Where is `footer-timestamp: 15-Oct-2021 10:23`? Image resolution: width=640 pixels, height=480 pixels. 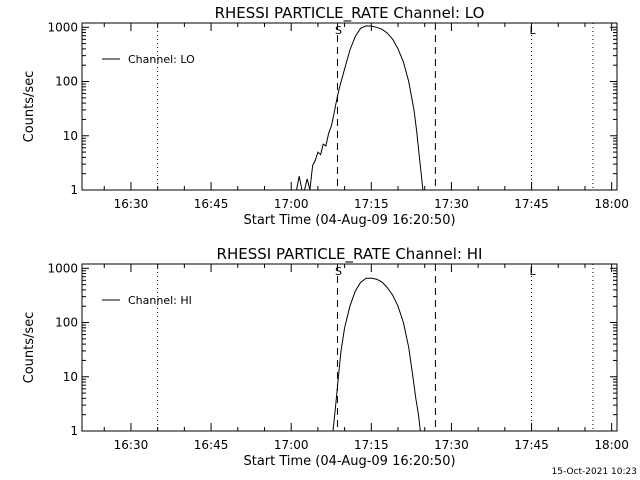
footer-timestamp: 15-Oct-2021 10:23 is located at coordinates (594, 472).